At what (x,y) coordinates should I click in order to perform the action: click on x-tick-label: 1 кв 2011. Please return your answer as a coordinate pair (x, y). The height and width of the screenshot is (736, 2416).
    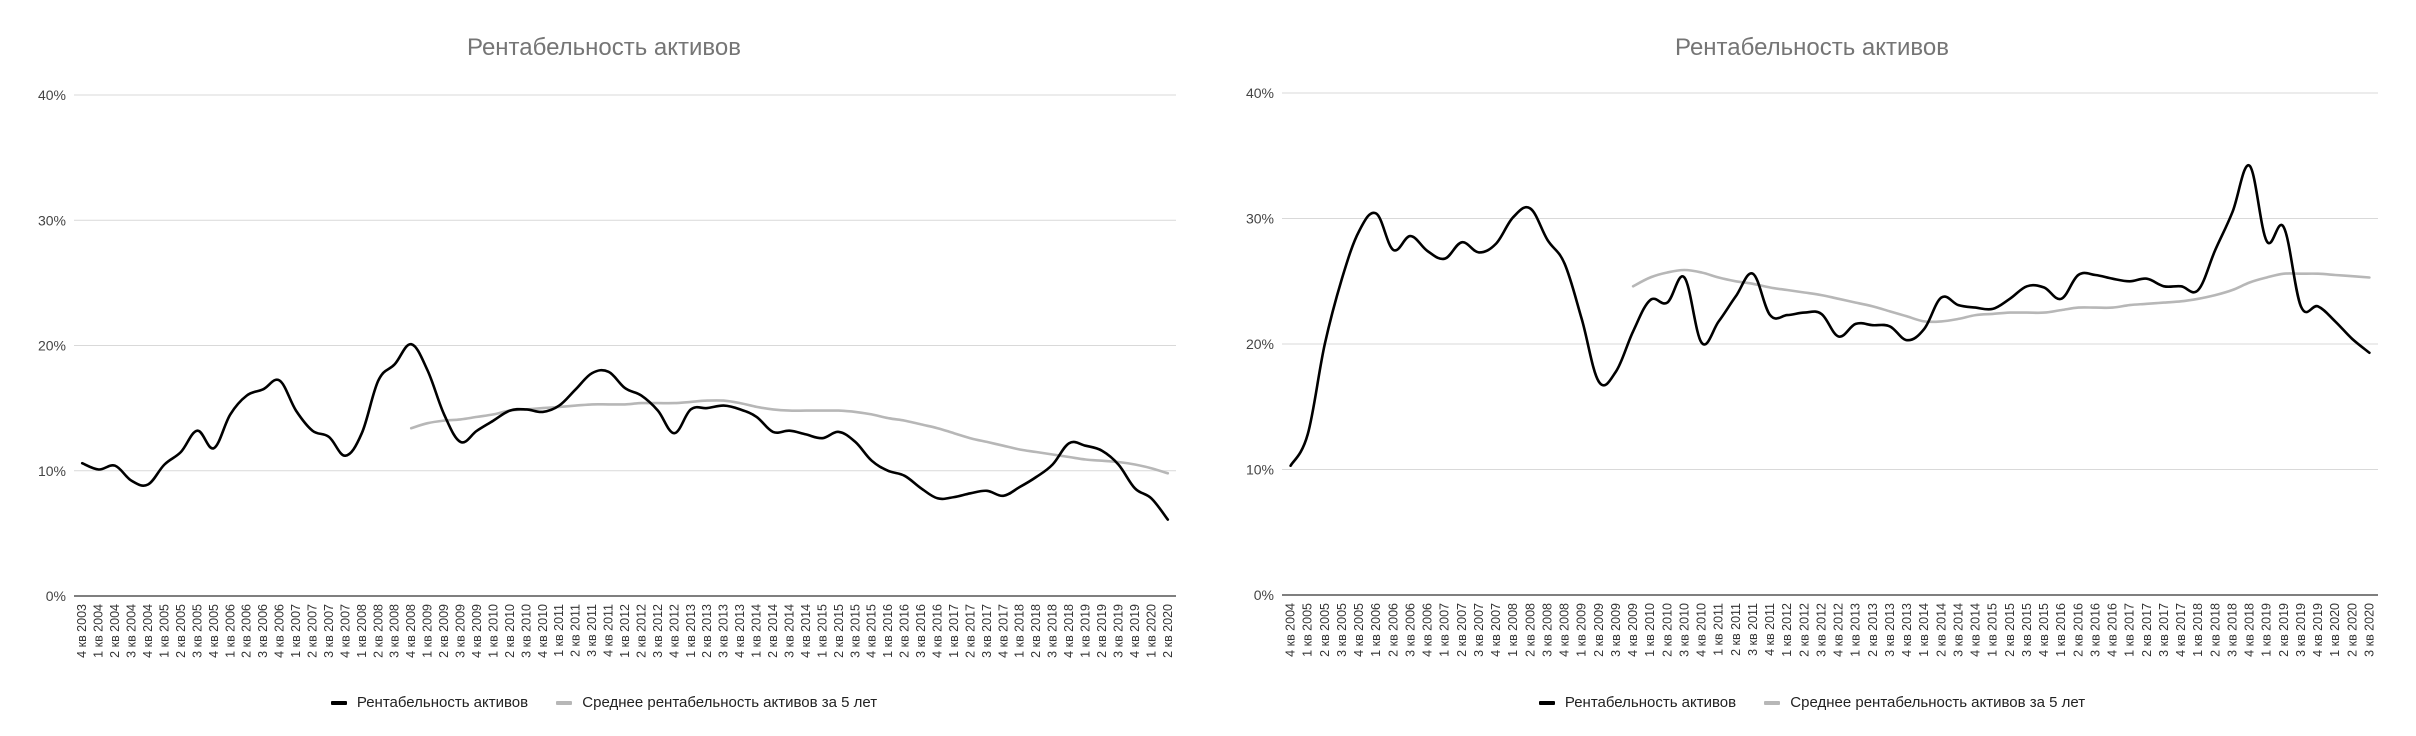
    Looking at the image, I should click on (1719, 629).